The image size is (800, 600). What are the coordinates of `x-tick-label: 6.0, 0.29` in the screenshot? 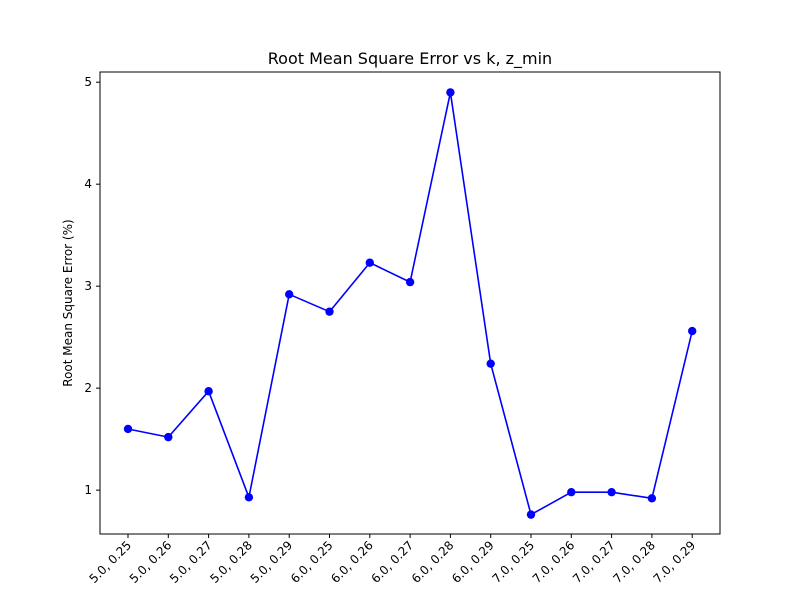 It's located at (473, 562).